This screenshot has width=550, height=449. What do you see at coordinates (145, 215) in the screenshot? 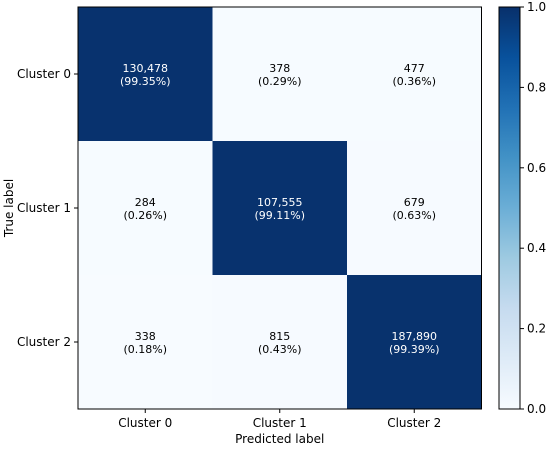
I see `cell-percent-r1-c0: (0.26%)` at bounding box center [145, 215].